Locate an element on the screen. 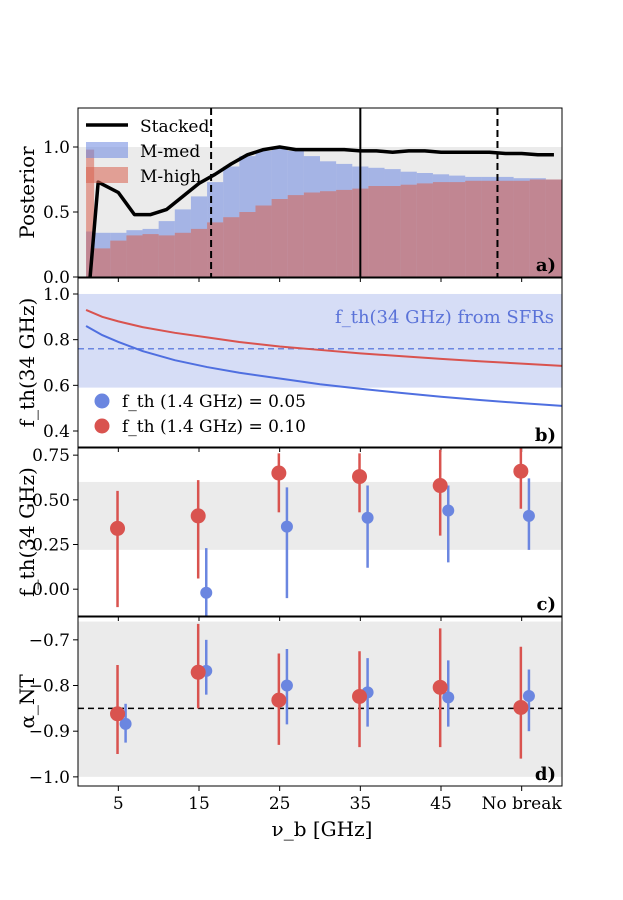 The image size is (623, 900). x-tick-label: 25 is located at coordinates (280, 804).